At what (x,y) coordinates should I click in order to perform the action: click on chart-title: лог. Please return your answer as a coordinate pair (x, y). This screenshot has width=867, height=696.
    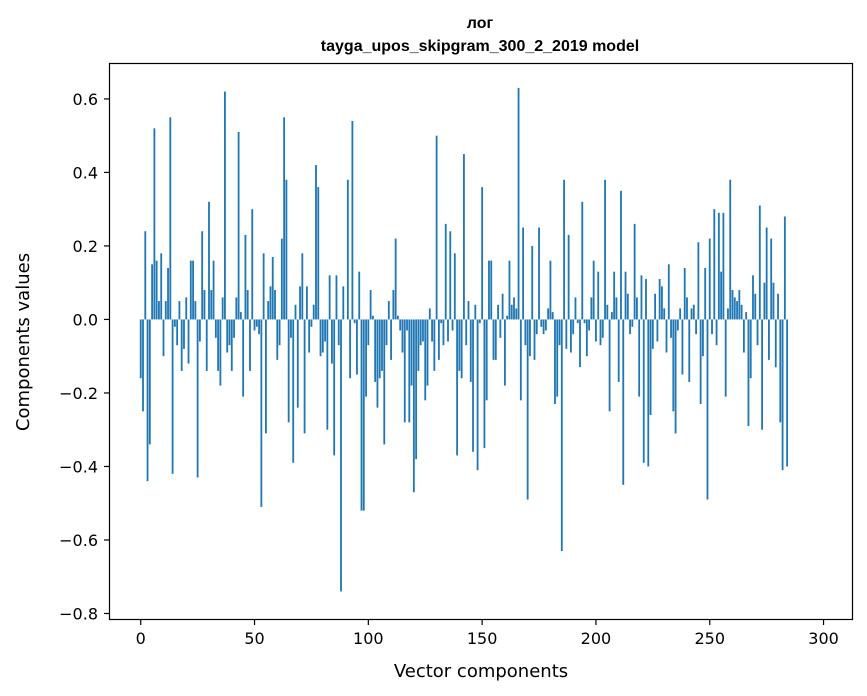
    Looking at the image, I should click on (480, 23).